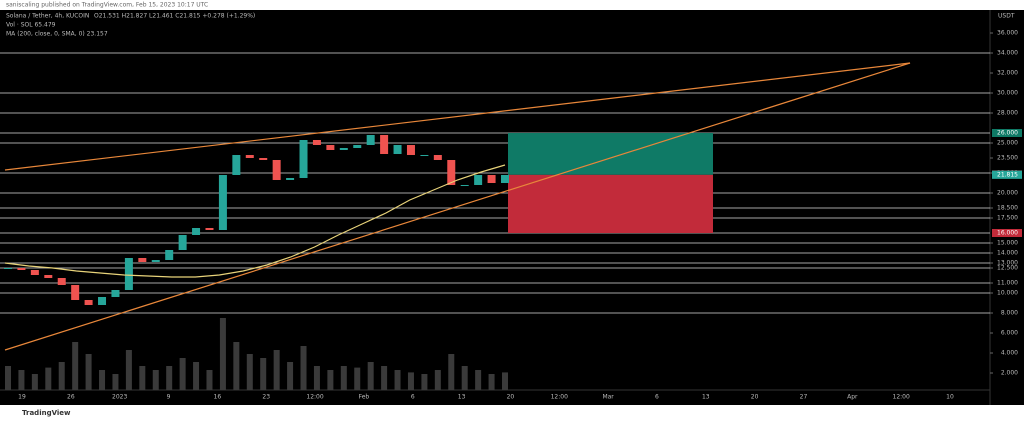 The width and height of the screenshot is (1024, 421). I want to click on y-tick-label: 12.500, so click(1007, 268).